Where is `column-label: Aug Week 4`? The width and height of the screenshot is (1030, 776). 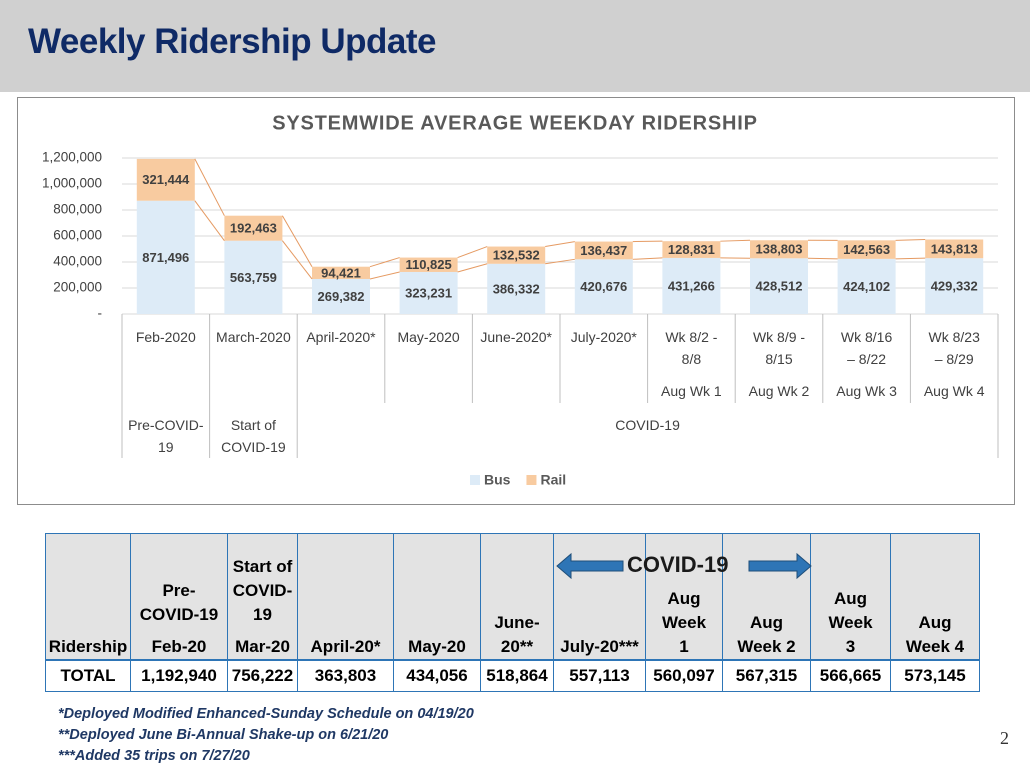 column-label: Aug Week 4 is located at coordinates (935, 634).